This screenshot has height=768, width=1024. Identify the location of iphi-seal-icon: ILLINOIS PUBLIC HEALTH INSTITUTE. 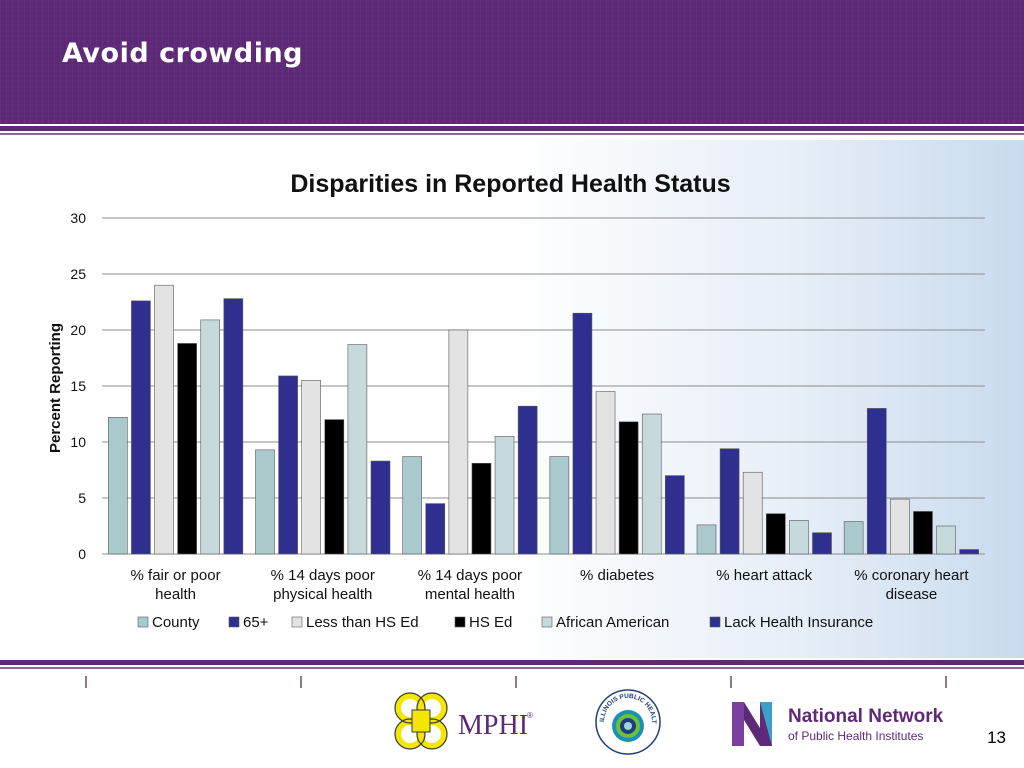
(626, 719).